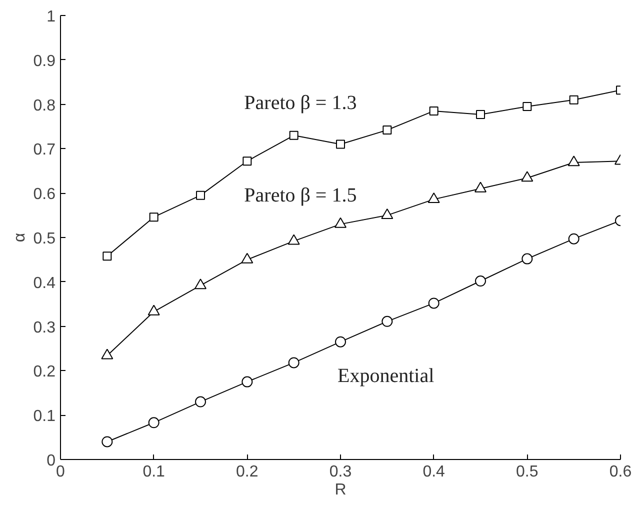  What do you see at coordinates (44, 150) in the screenshot?
I see `y-tick-label: 0.7` at bounding box center [44, 150].